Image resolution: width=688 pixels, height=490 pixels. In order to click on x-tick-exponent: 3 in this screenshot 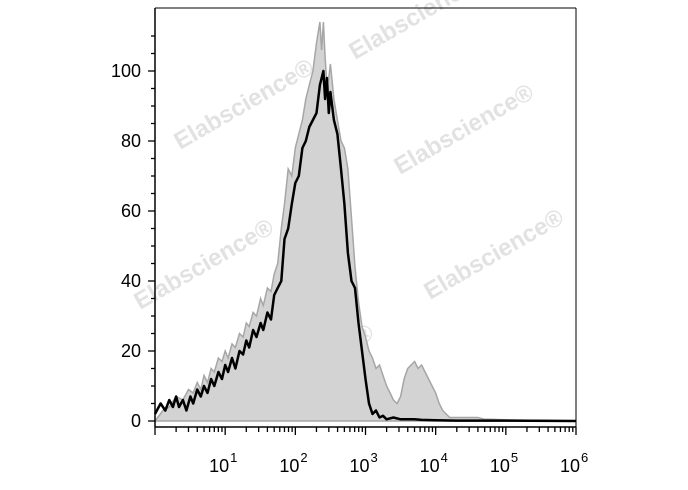, I will do `click(374, 457)`.